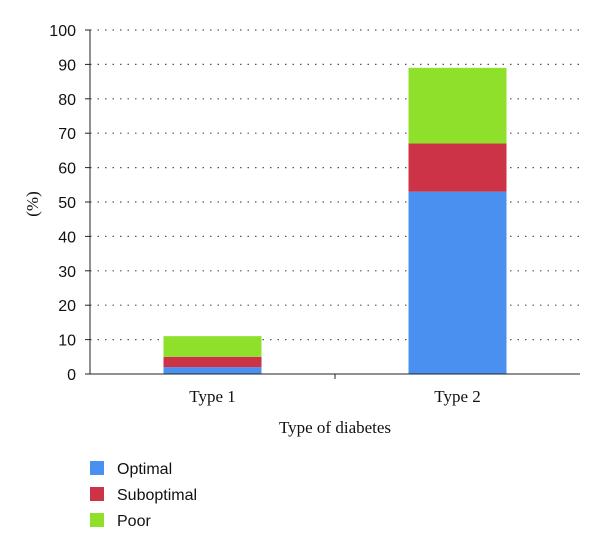  Describe the element at coordinates (67, 272) in the screenshot. I see `y-tick-label: 30` at that location.